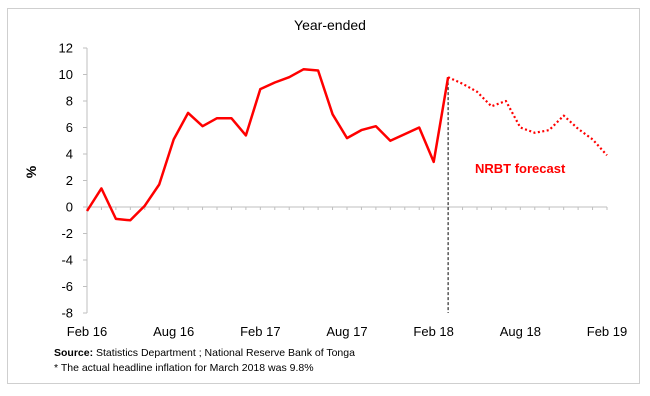 The image size is (650, 396). I want to click on chart-title: Year-ended, so click(330, 25).